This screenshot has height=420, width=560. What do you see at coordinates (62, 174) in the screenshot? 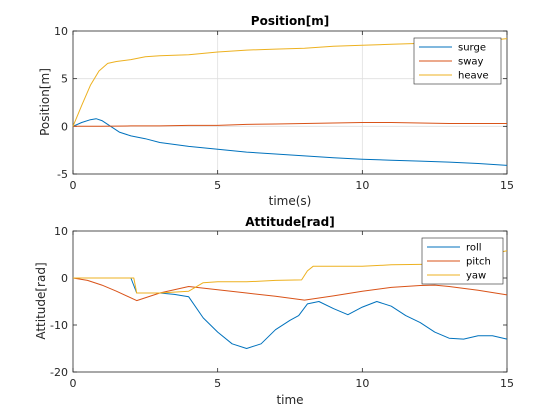
I see `position-y-tick-label: -5` at bounding box center [62, 174].